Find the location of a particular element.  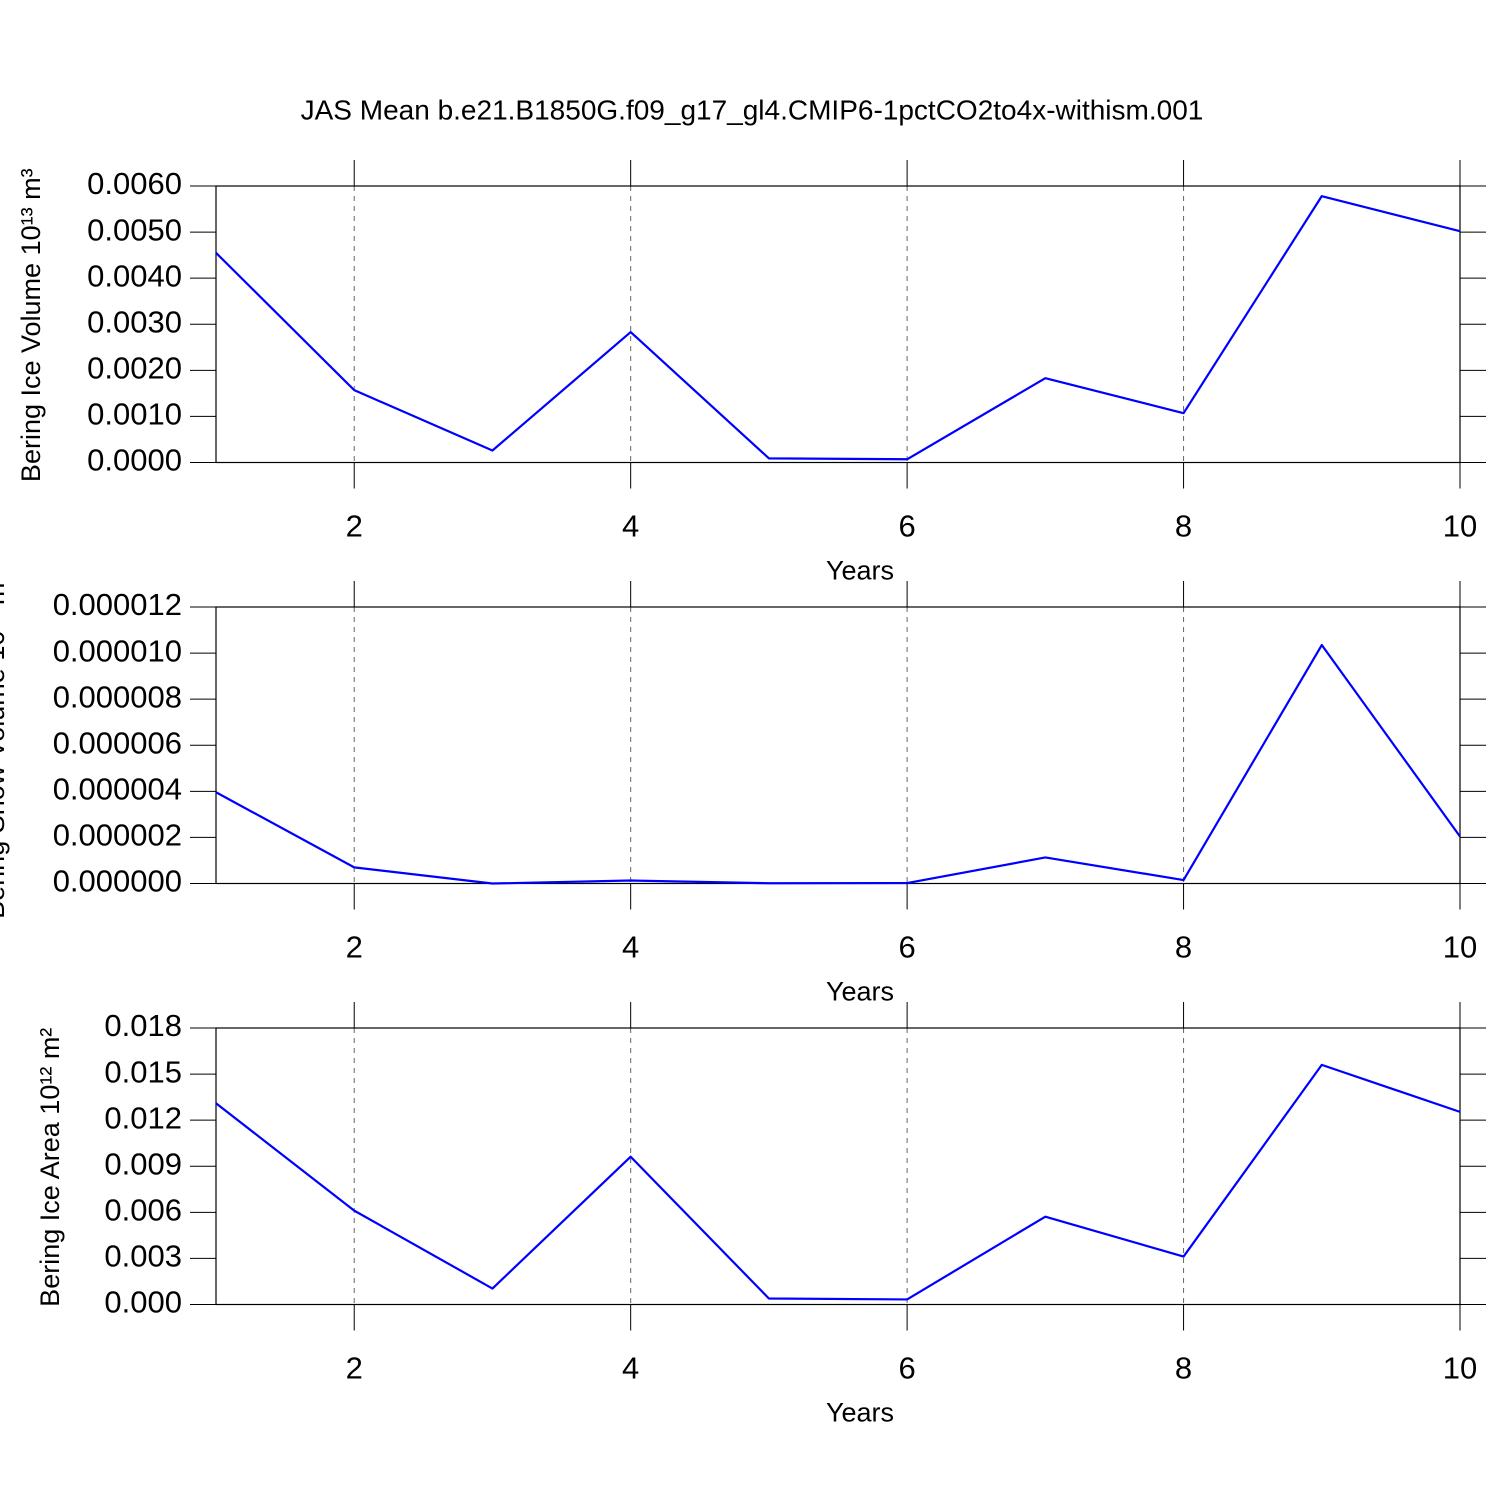

y-tick-label: 0.015 is located at coordinates (143, 1071).